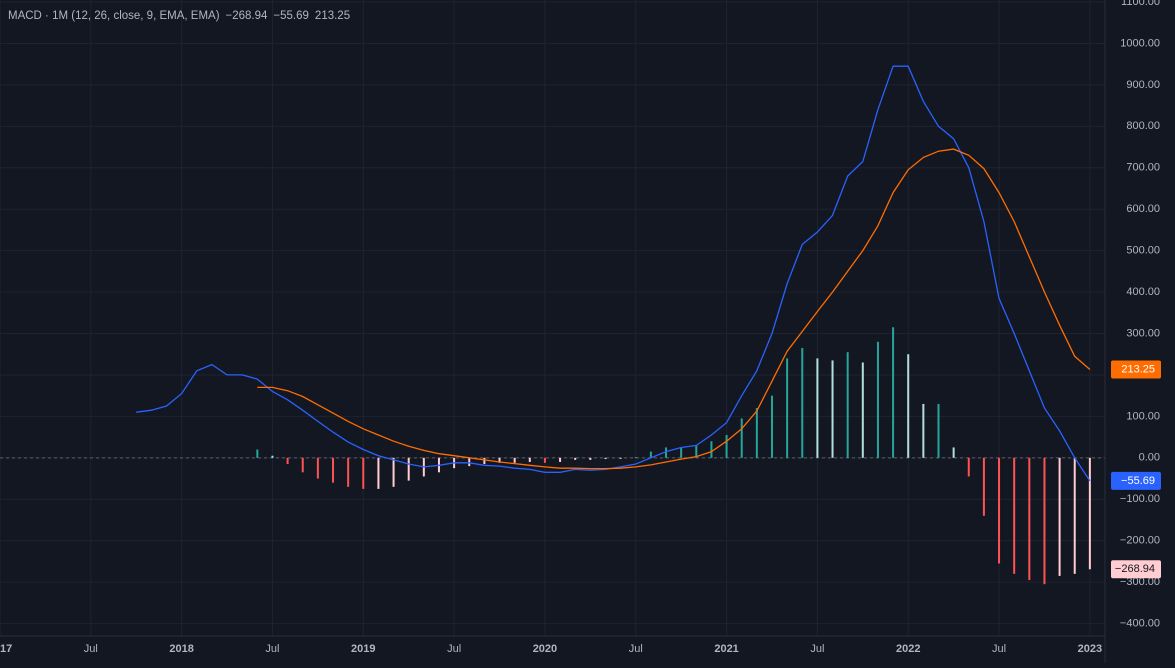 This screenshot has height=668, width=1175. Describe the element at coordinates (1140, 4) in the screenshot. I see `y-tick-label: 1100.00` at that location.